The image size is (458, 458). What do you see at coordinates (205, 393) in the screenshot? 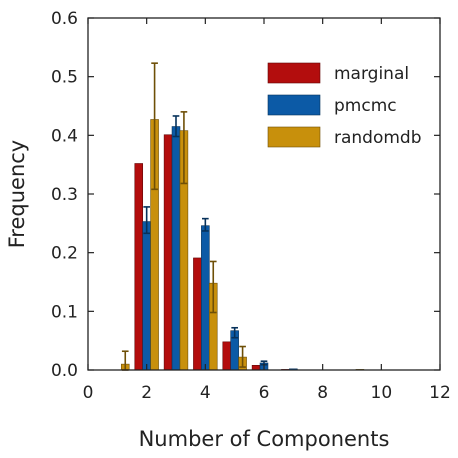
I see `x-tick-label-4: 4` at bounding box center [205, 393].